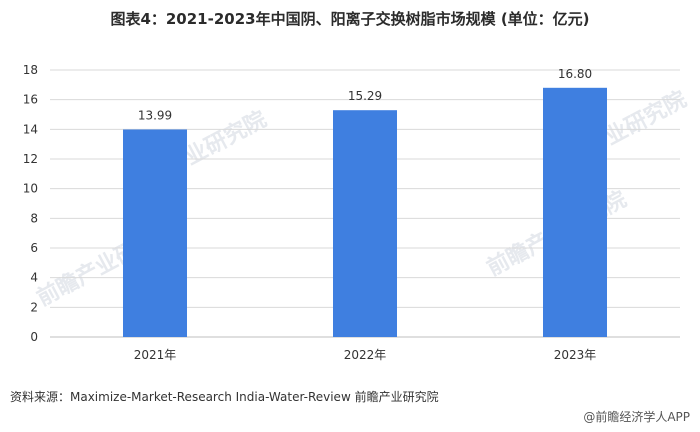 Image resolution: width=700 pixels, height=432 pixels. What do you see at coordinates (30, 129) in the screenshot?
I see `y-tick-label: 14` at bounding box center [30, 129].